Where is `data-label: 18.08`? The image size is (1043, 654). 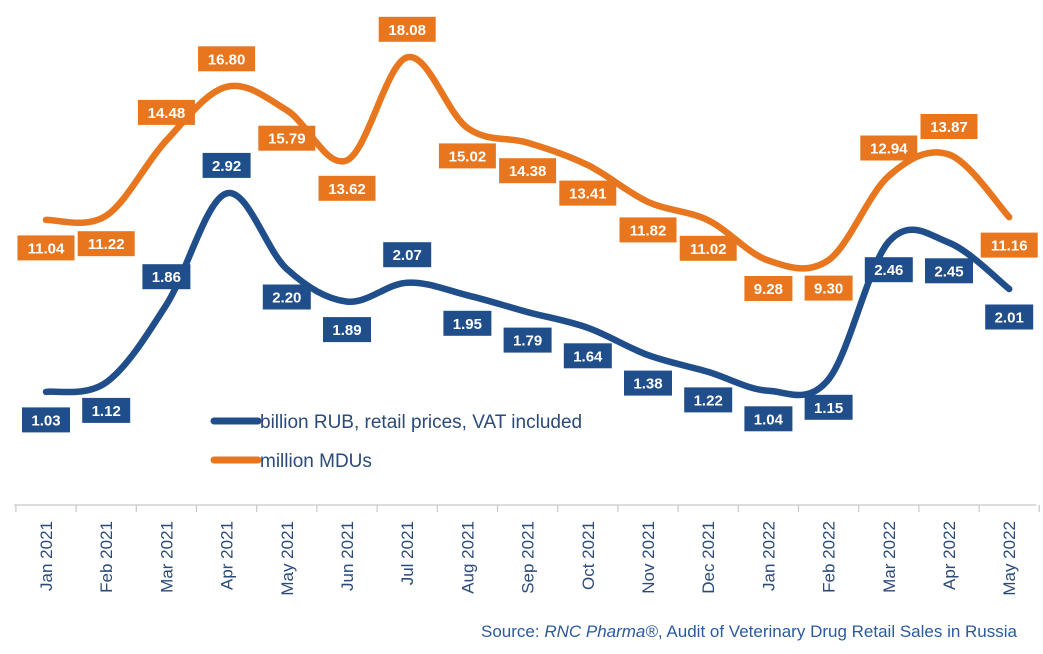 data-label: 18.08 is located at coordinates (407, 29).